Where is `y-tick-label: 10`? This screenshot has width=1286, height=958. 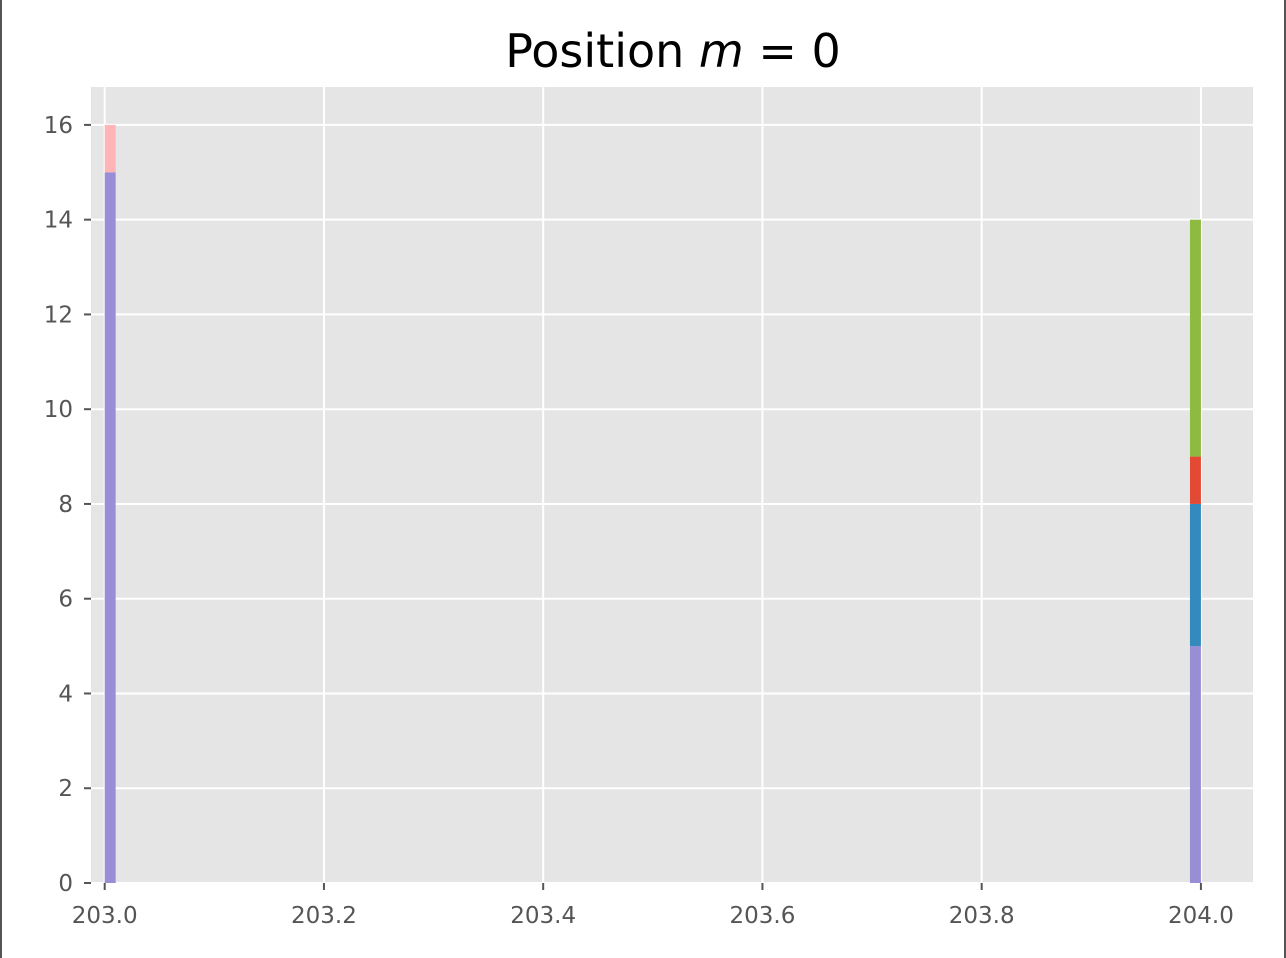 y-tick-label: 10 is located at coordinates (58, 410).